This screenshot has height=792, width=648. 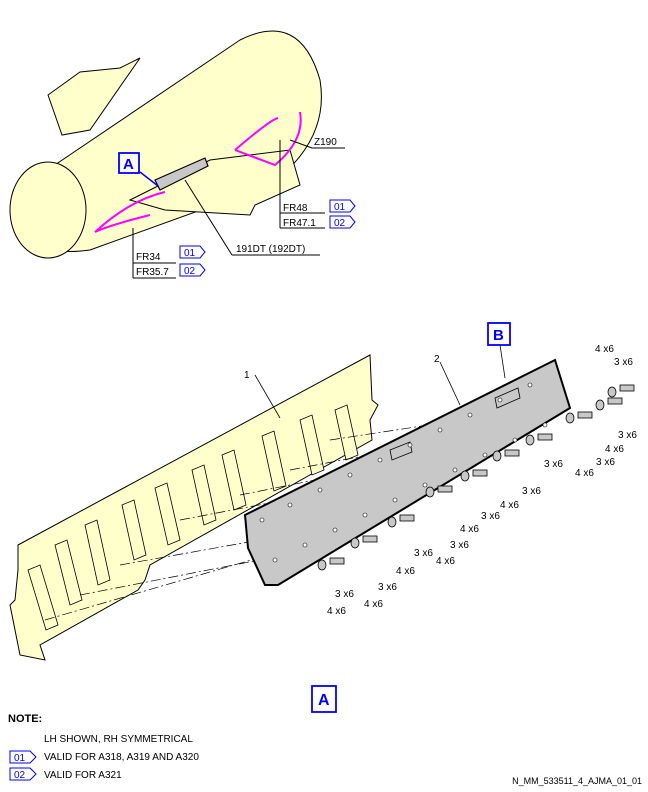 What do you see at coordinates (94, 96) in the screenshot?
I see `upper-fairing` at bounding box center [94, 96].